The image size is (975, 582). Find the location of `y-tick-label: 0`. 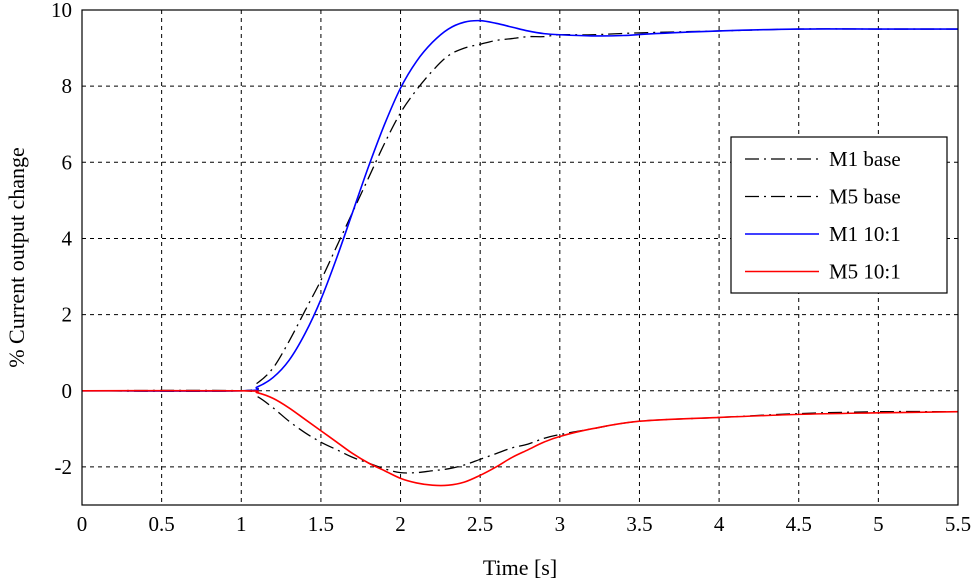

y-tick-label: 0 is located at coordinates (67, 391).